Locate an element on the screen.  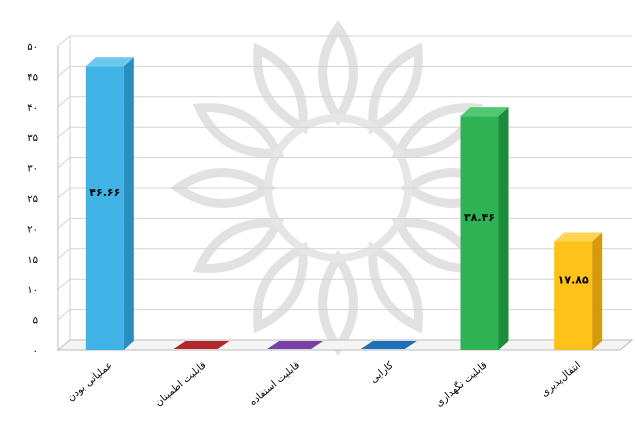
y-tick-label: ۳۰ is located at coordinates (32, 169).